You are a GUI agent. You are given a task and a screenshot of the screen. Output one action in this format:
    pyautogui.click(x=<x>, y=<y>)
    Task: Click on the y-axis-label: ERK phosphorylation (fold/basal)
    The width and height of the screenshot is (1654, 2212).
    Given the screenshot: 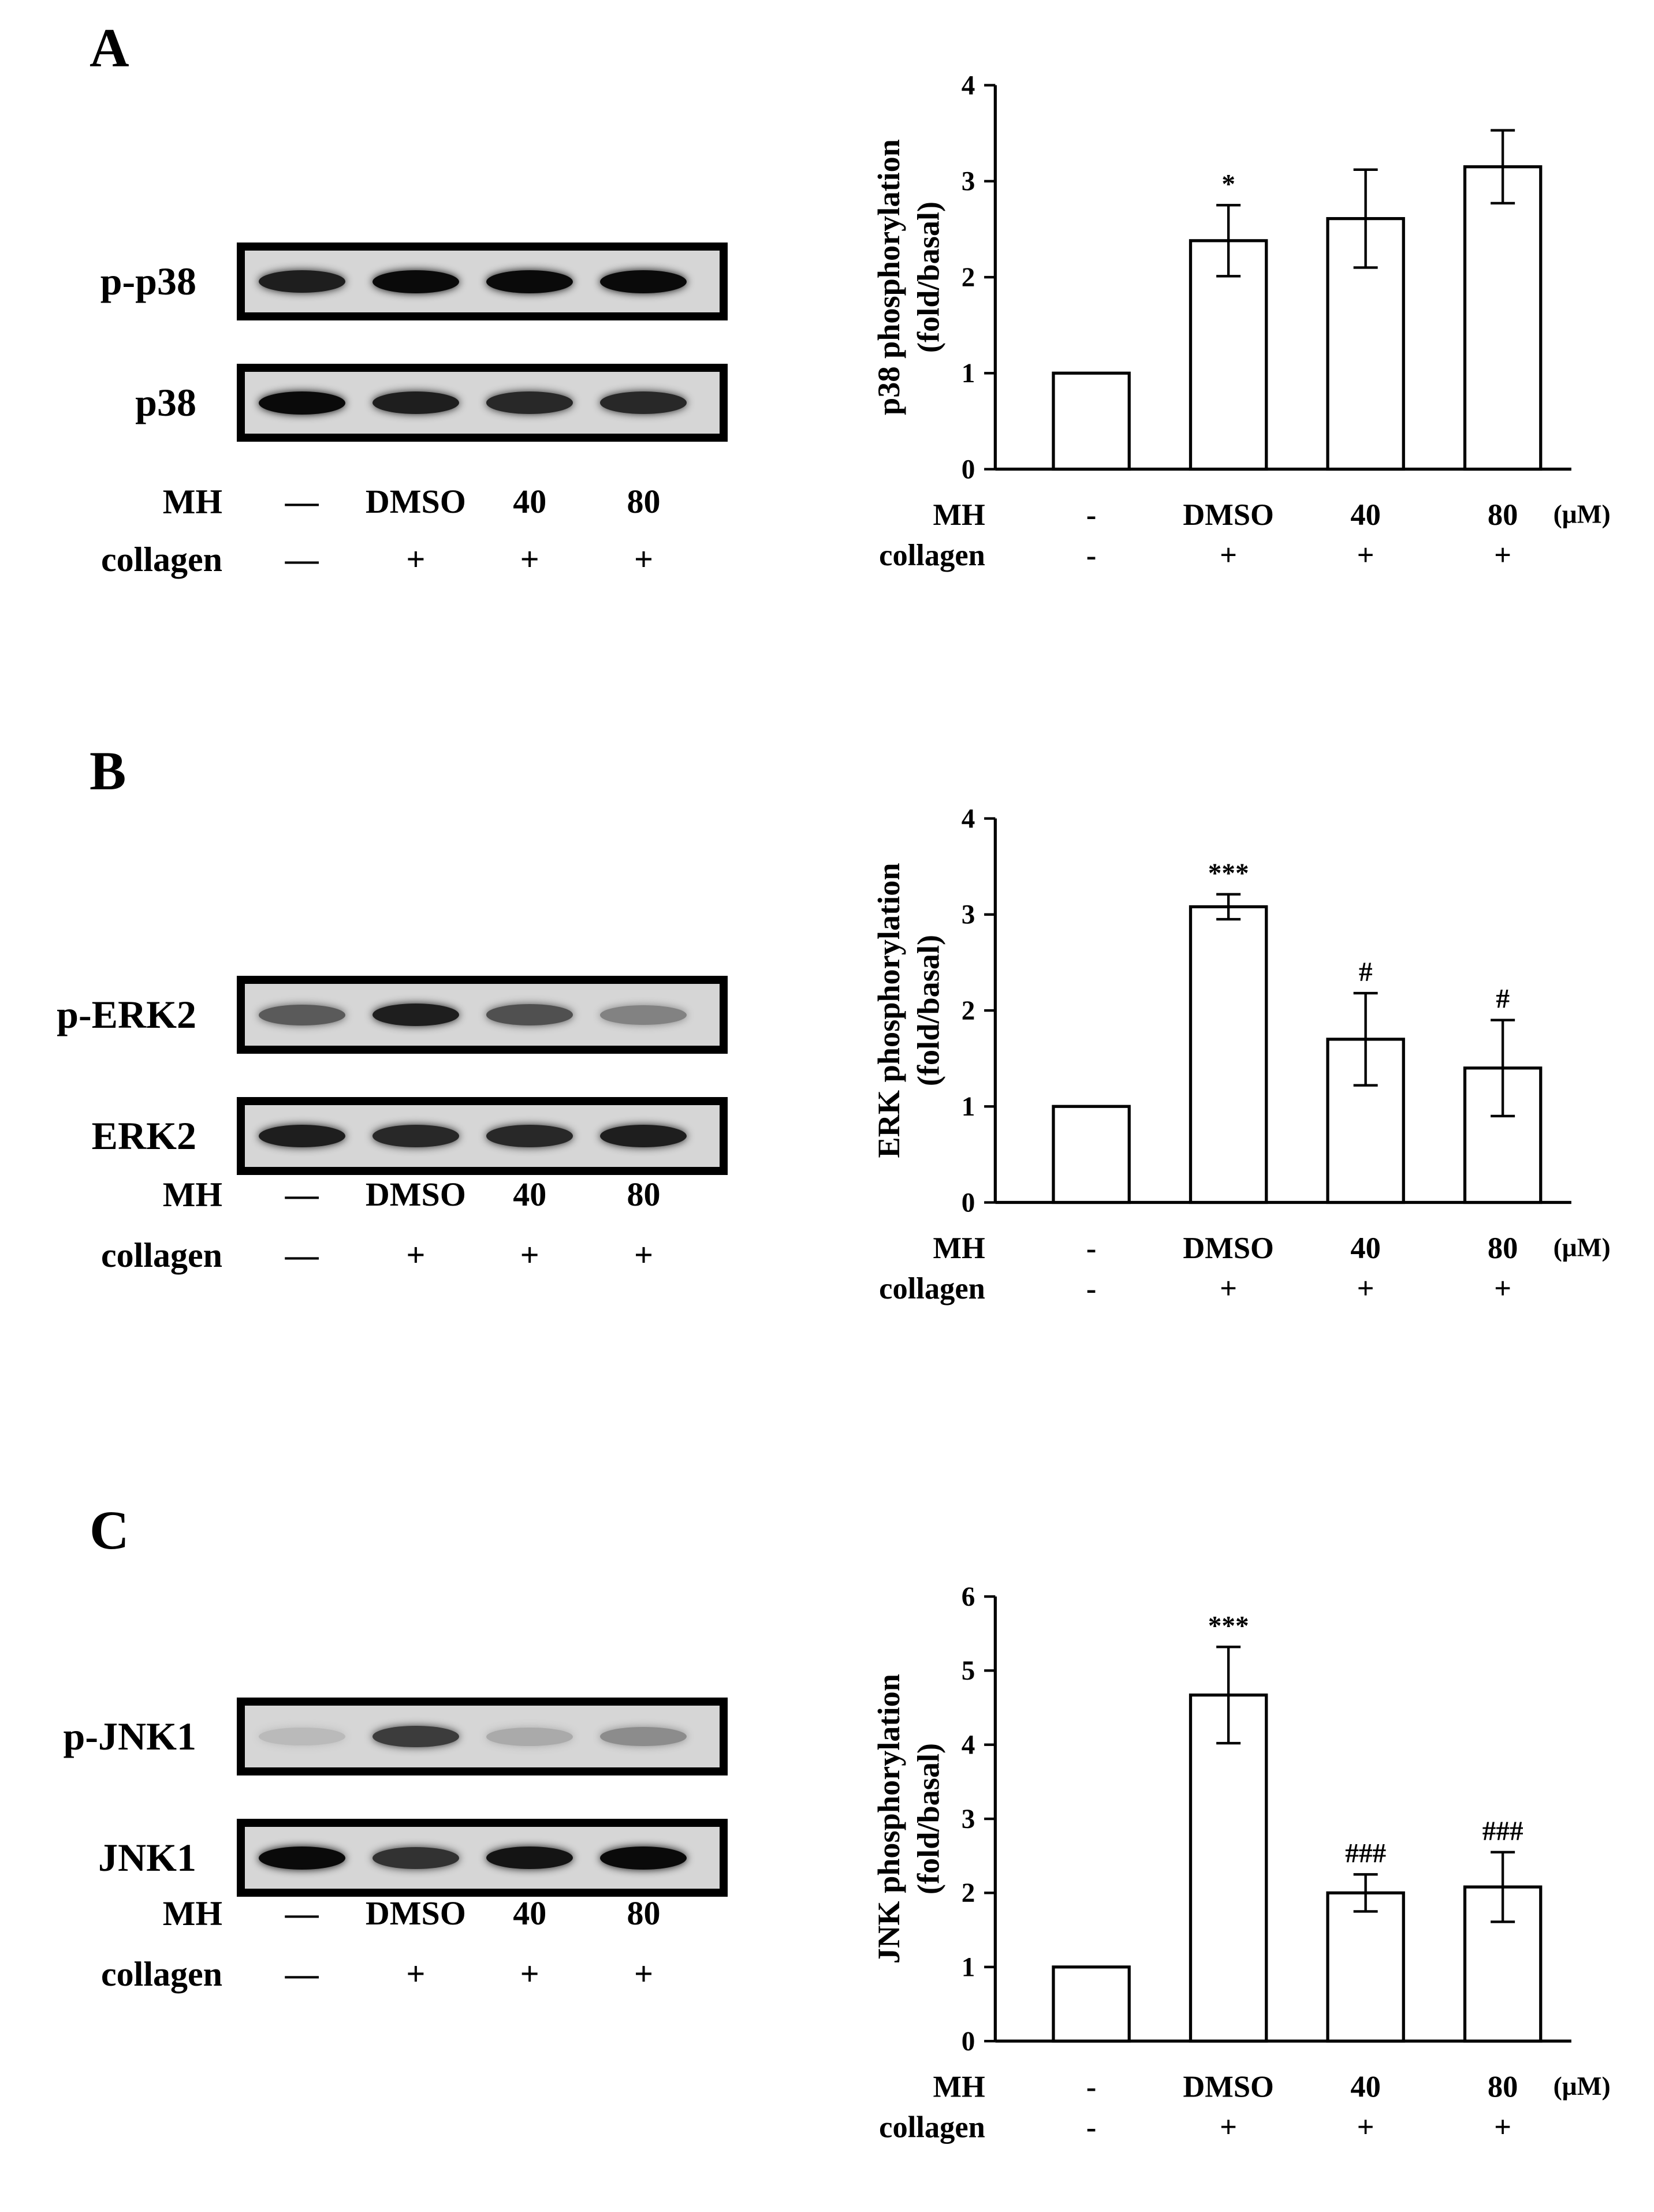 What is the action you would take?
    pyautogui.click(x=908, y=1011)
    